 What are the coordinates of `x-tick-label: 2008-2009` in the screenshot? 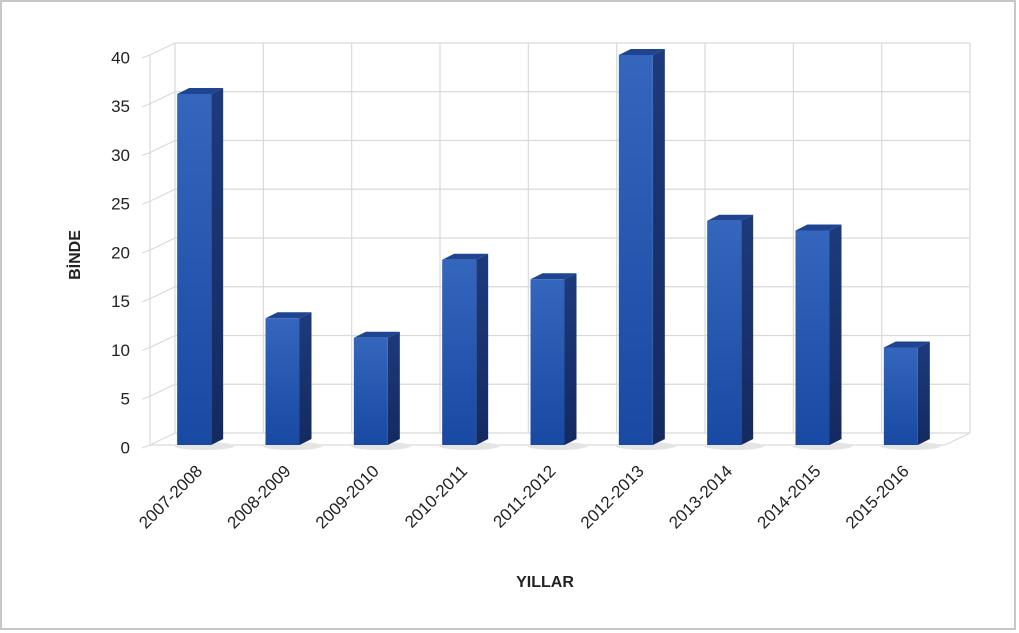 It's located at (259, 497).